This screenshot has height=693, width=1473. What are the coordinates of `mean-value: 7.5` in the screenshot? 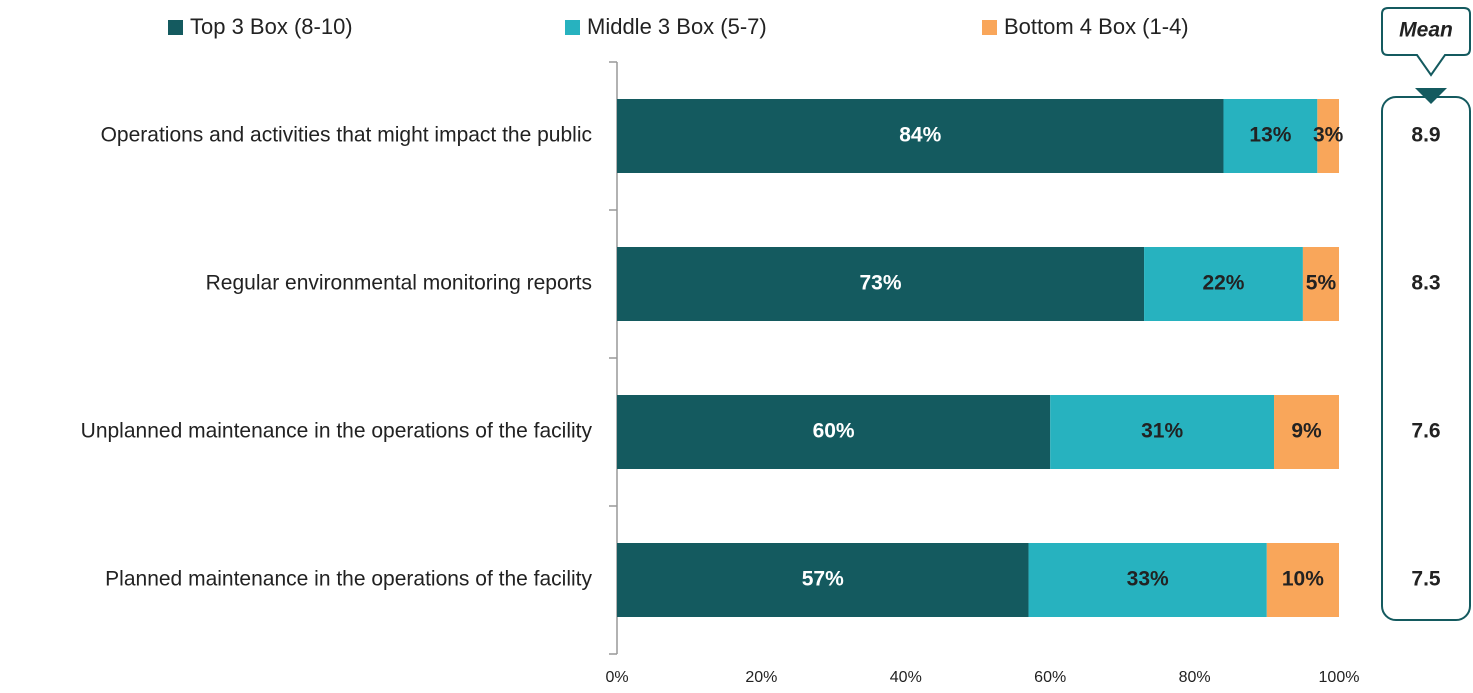 It's located at (1426, 579).